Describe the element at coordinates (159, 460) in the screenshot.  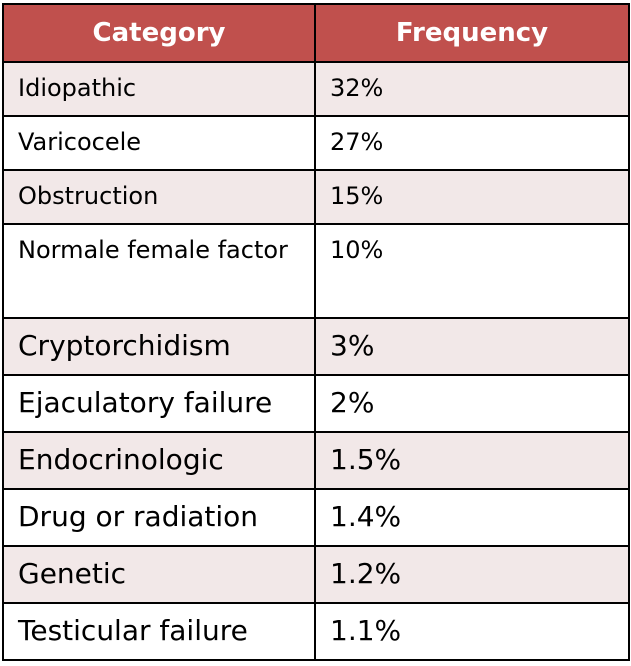
I see `category-cell: Endocrinologic` at that location.